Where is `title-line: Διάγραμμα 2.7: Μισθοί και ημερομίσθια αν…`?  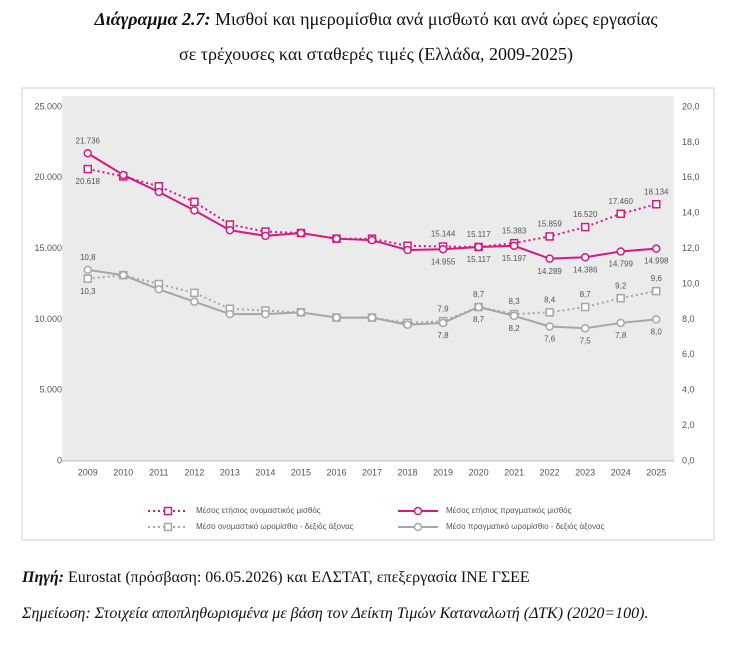
title-line: Διάγραμμα 2.7: Μισθοί και ημερομίσθια αν… is located at coordinates (376, 19).